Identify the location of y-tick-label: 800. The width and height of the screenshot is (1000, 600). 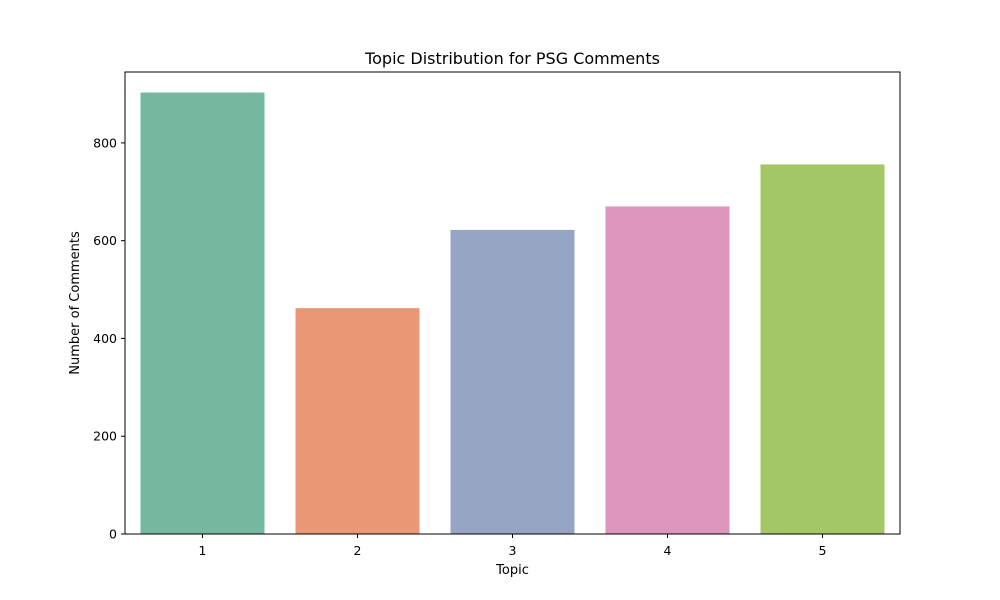
(105, 142).